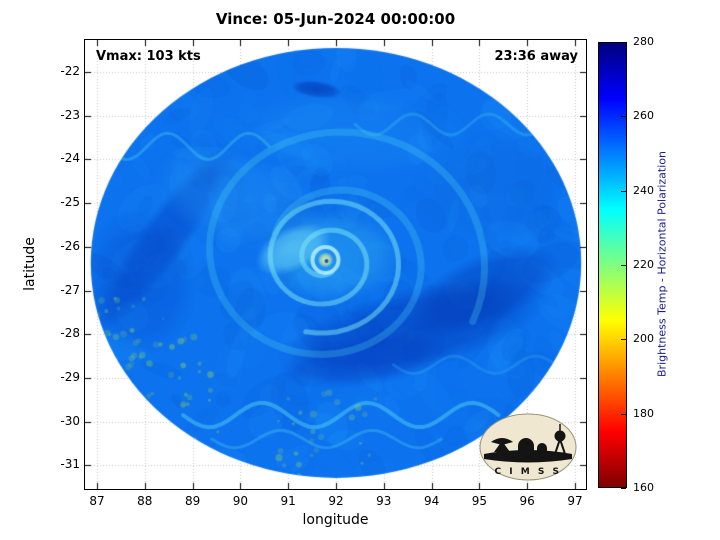 The image size is (720, 540). Describe the element at coordinates (528, 456) in the screenshot. I see `logo-ground-silhouette` at that location.